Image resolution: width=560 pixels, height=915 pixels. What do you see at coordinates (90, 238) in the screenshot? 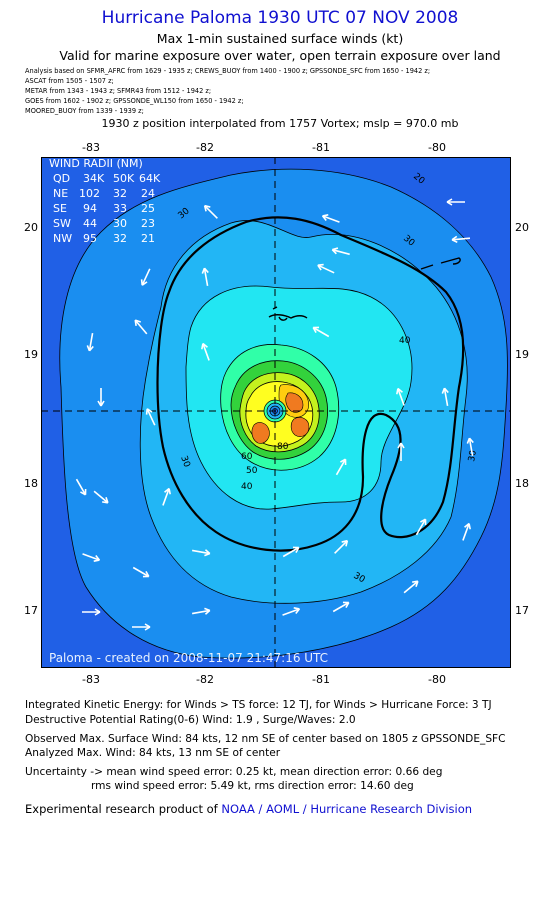
I see `wind-radii-cell: 95` at bounding box center [90, 238].